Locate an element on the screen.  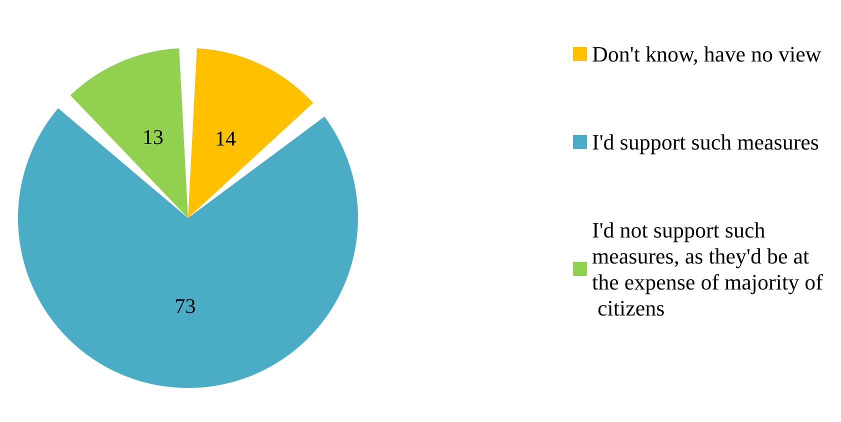
legend-label: I'd not support such measures, as they'd be at the expense of majority of citizens is located at coordinates (708, 269).